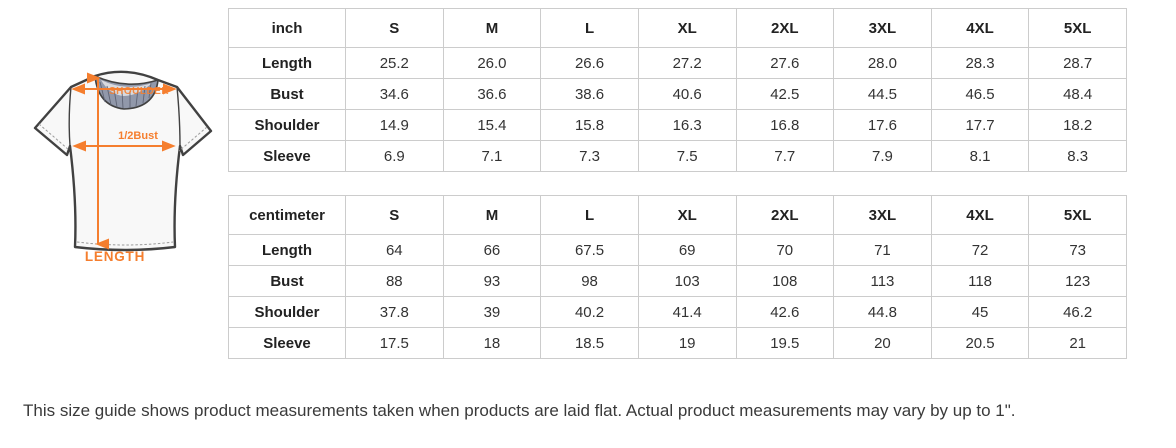 The width and height of the screenshot is (1176, 448). I want to click on value-cell: 28.7, so click(1077, 63).